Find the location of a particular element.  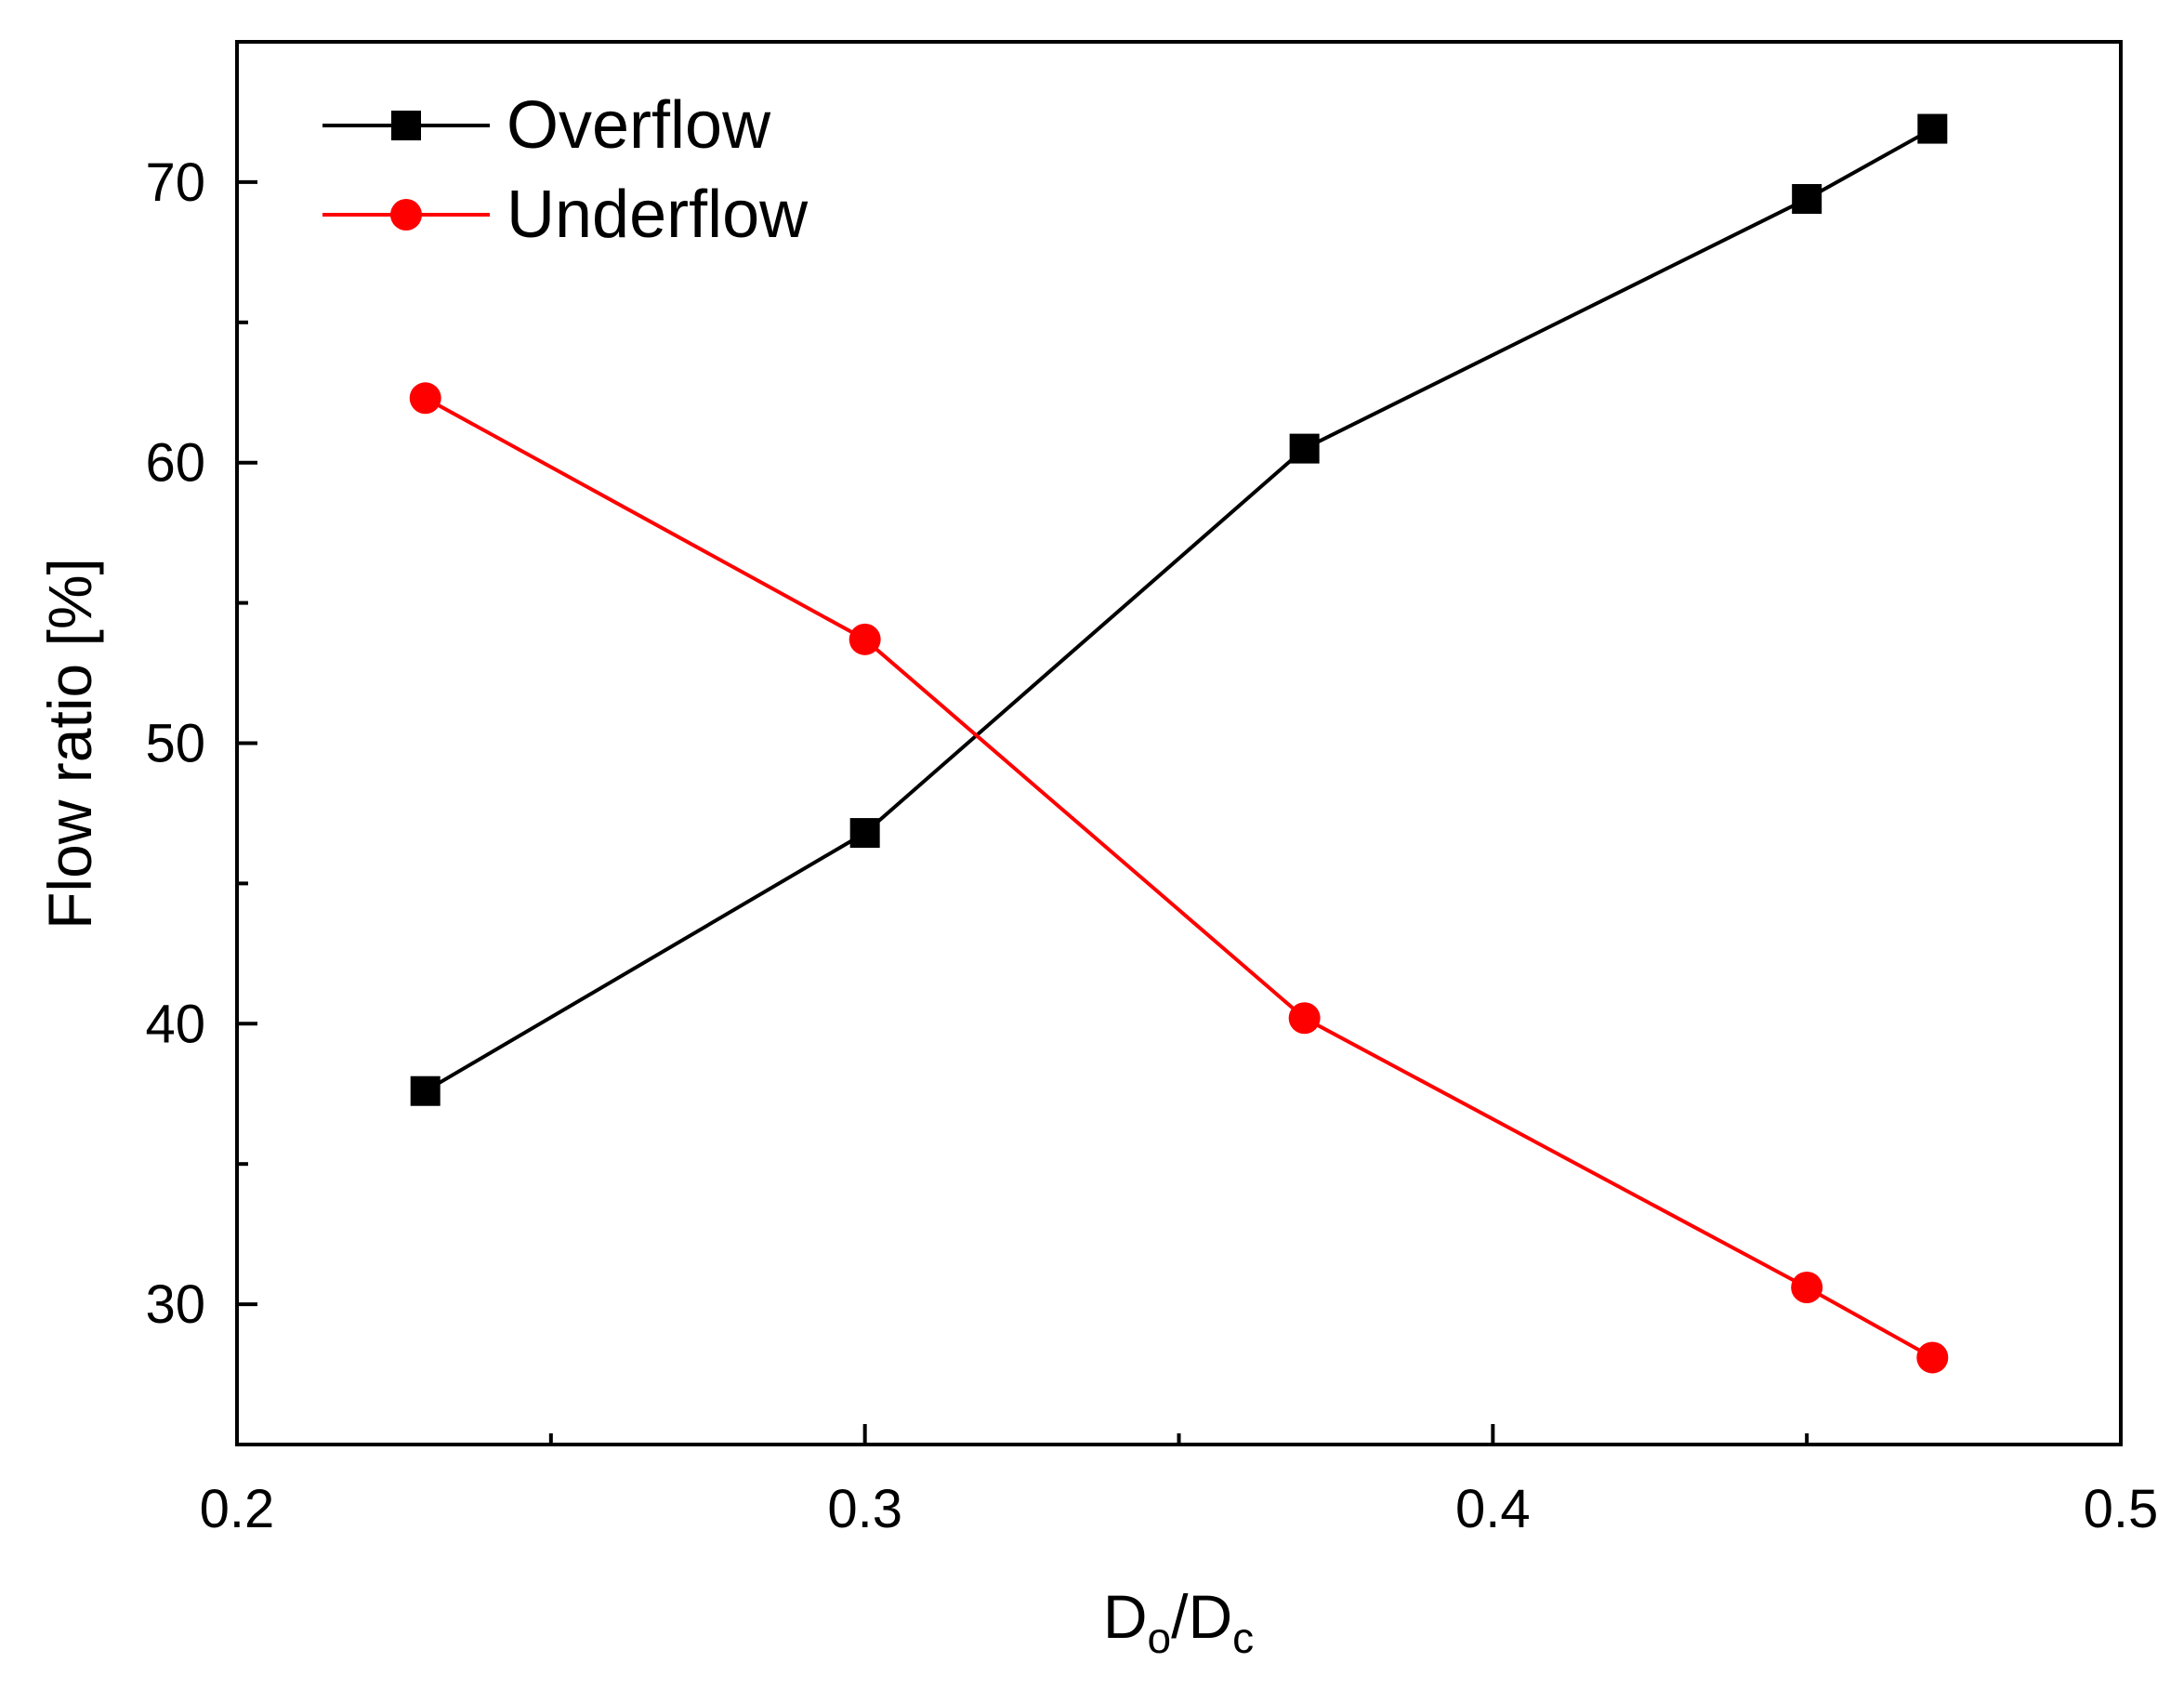

x-axis-title: Do/Dc is located at coordinates (1178, 1622).